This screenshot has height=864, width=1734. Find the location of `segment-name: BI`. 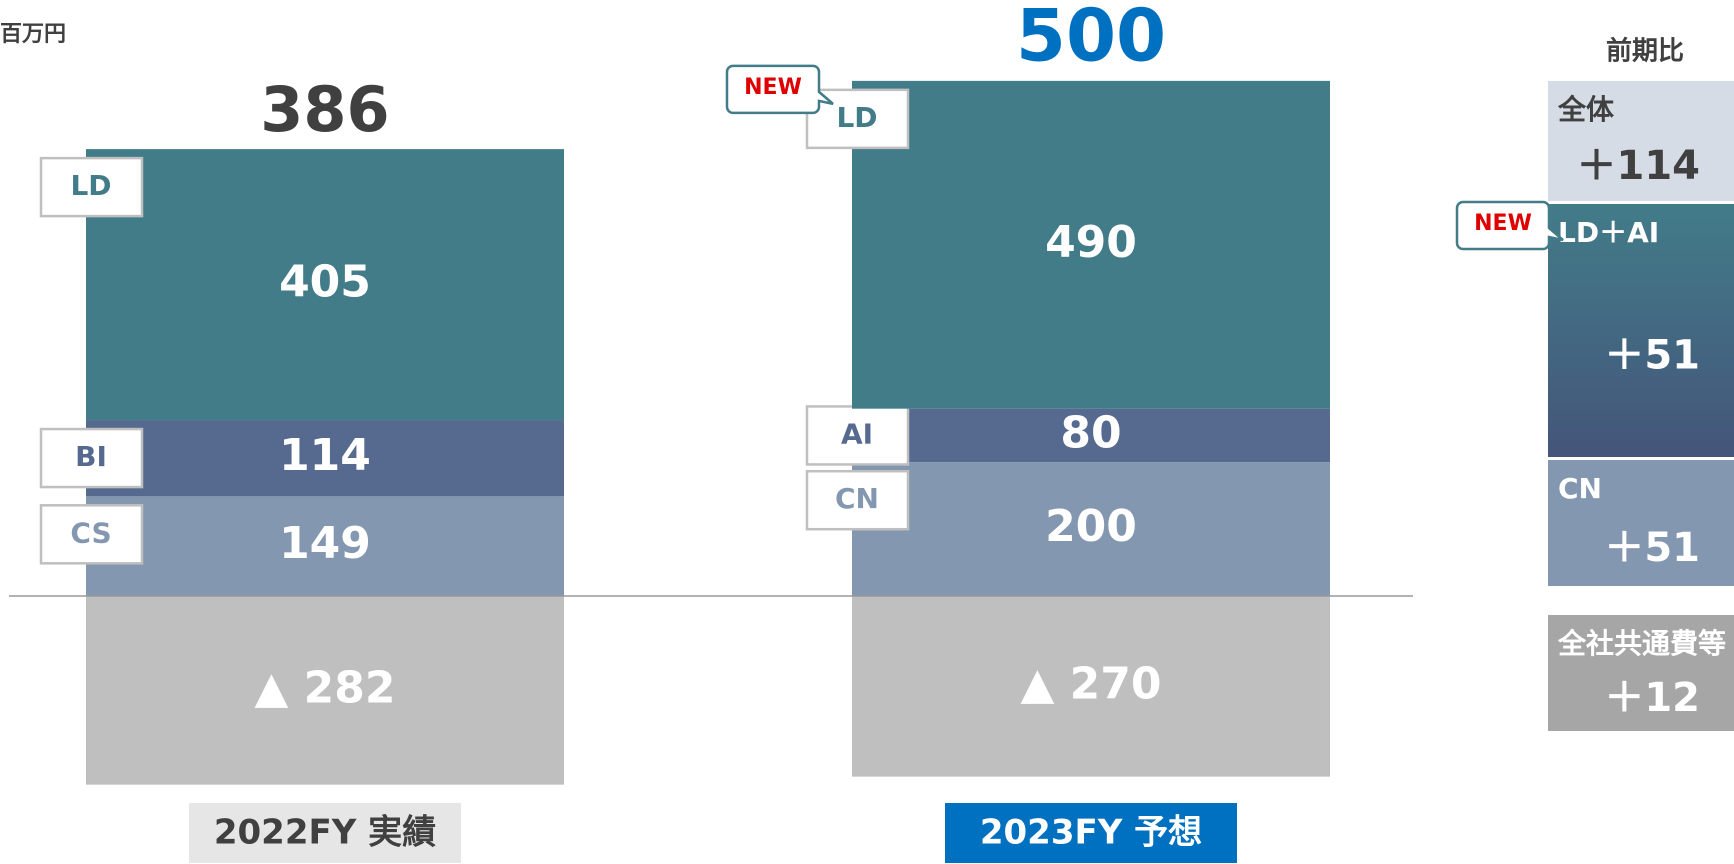

segment-name: BI is located at coordinates (91, 456).